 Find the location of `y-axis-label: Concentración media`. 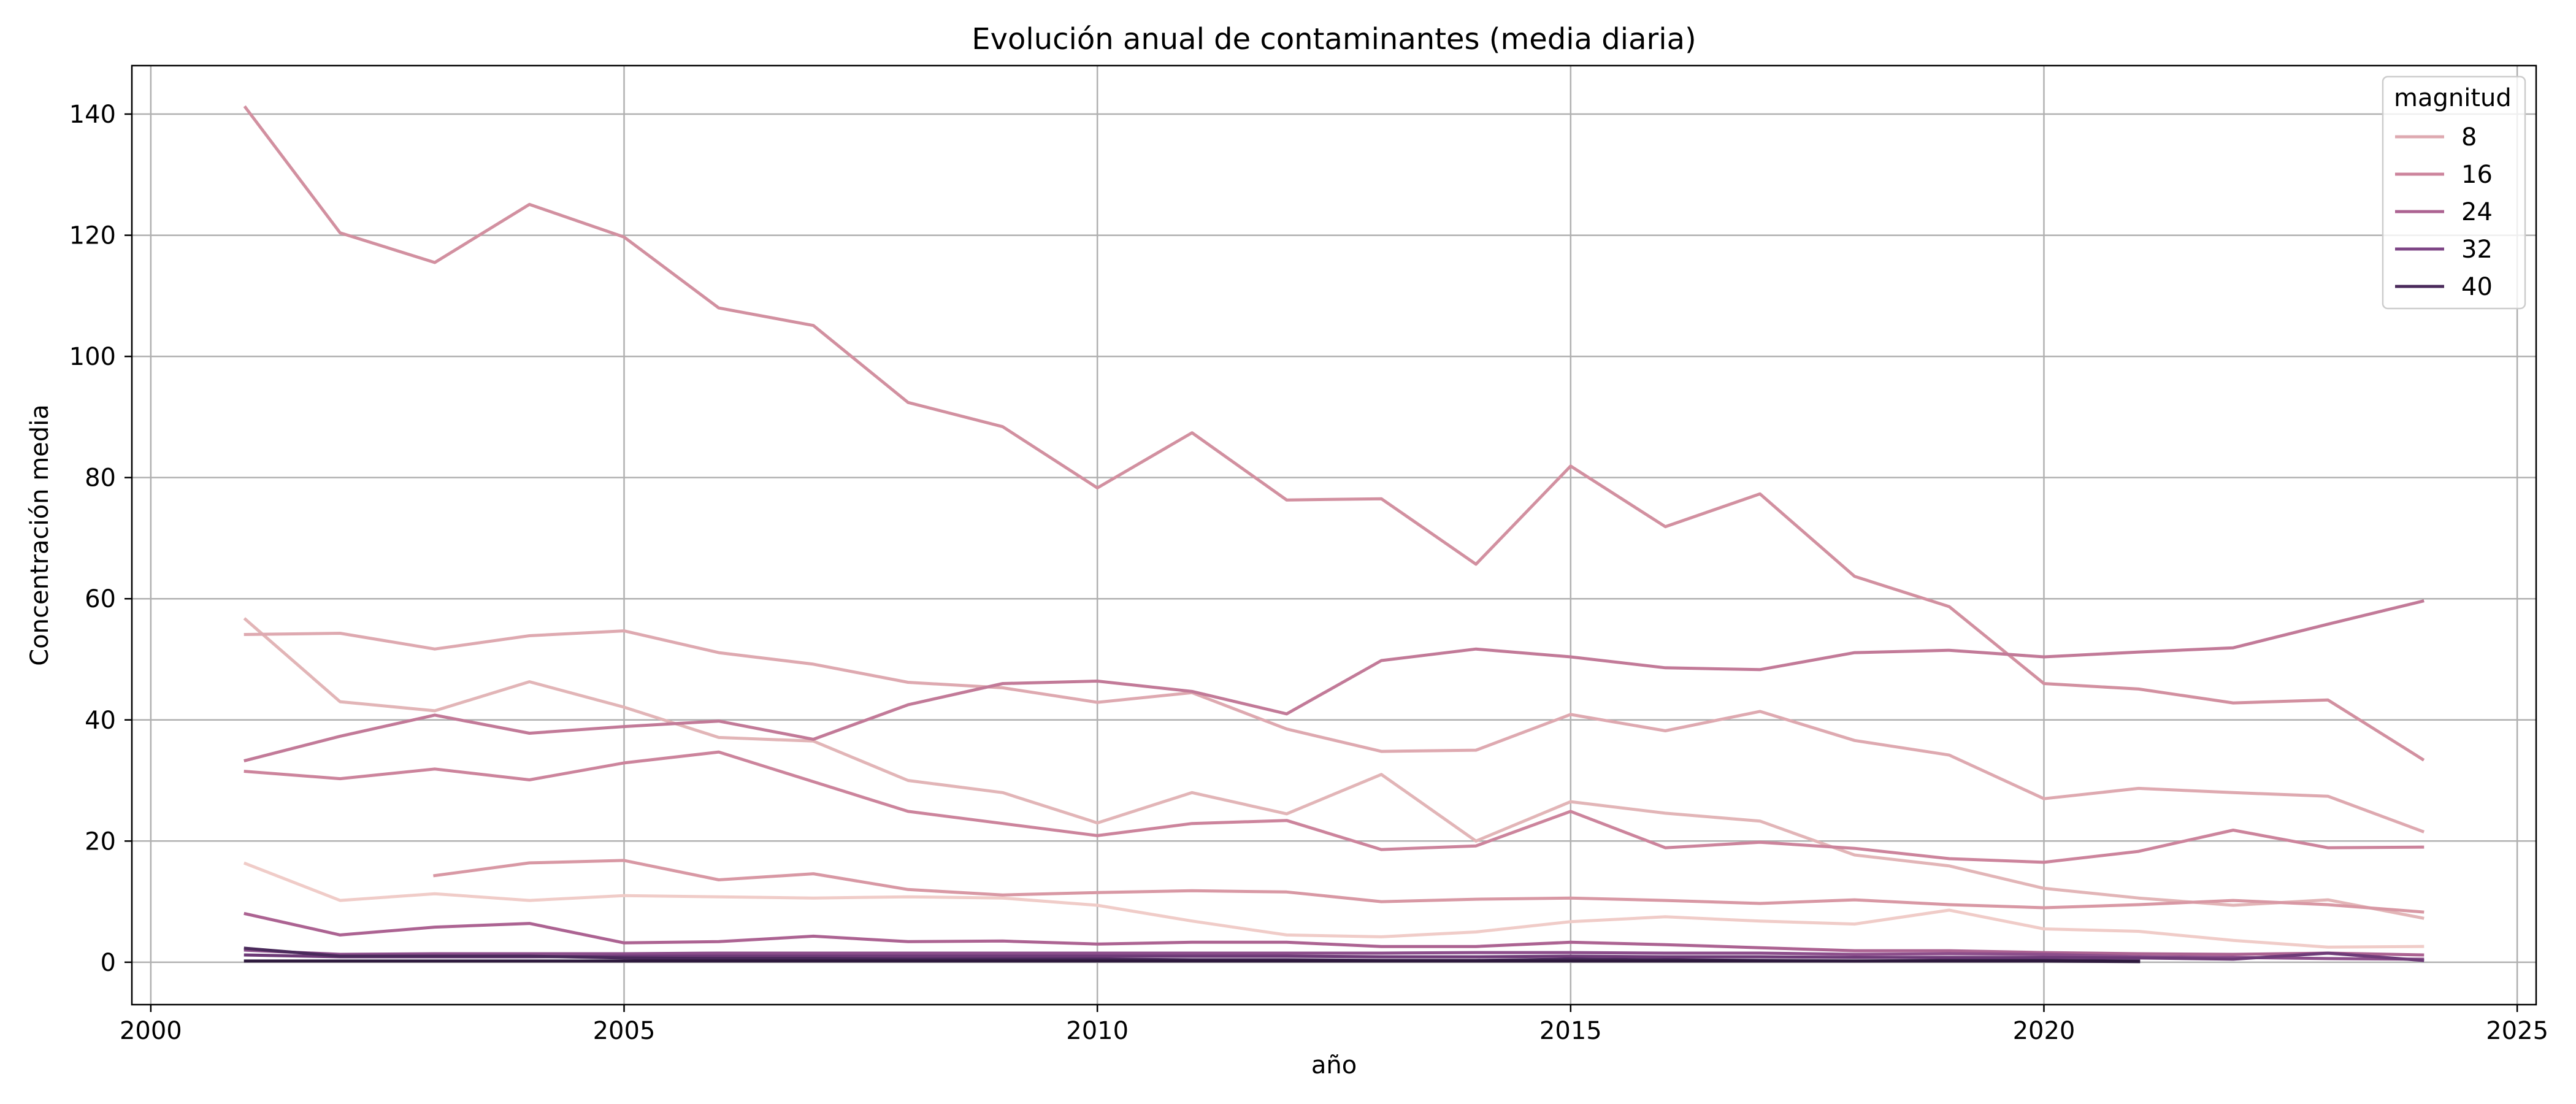

y-axis-label: Concentración media is located at coordinates (40, 535).